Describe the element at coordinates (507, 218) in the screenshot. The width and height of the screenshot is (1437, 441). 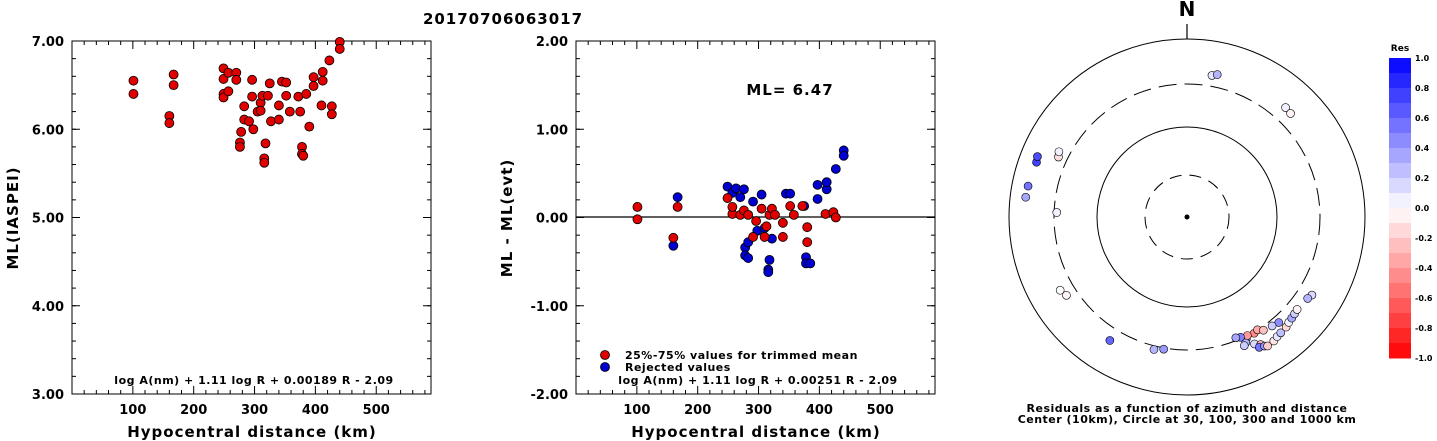
I see `panel-residual-ylabel: ML - ML(evt)` at that location.